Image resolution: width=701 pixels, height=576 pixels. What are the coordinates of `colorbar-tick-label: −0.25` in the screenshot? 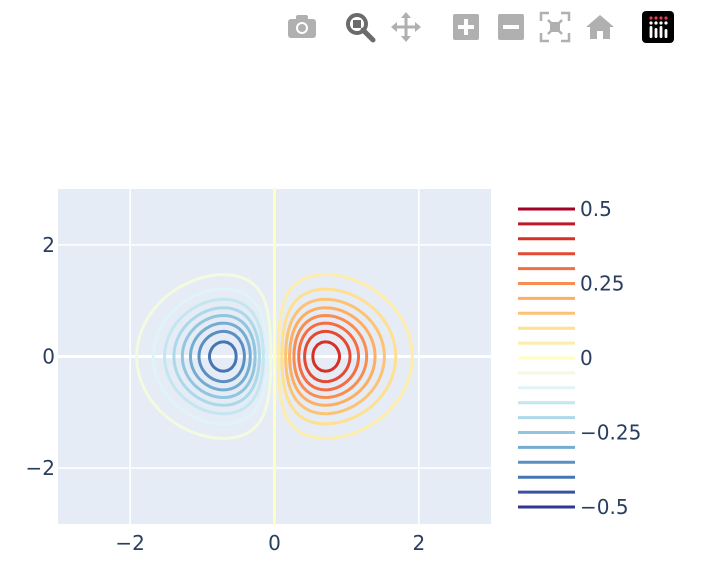 It's located at (610, 433).